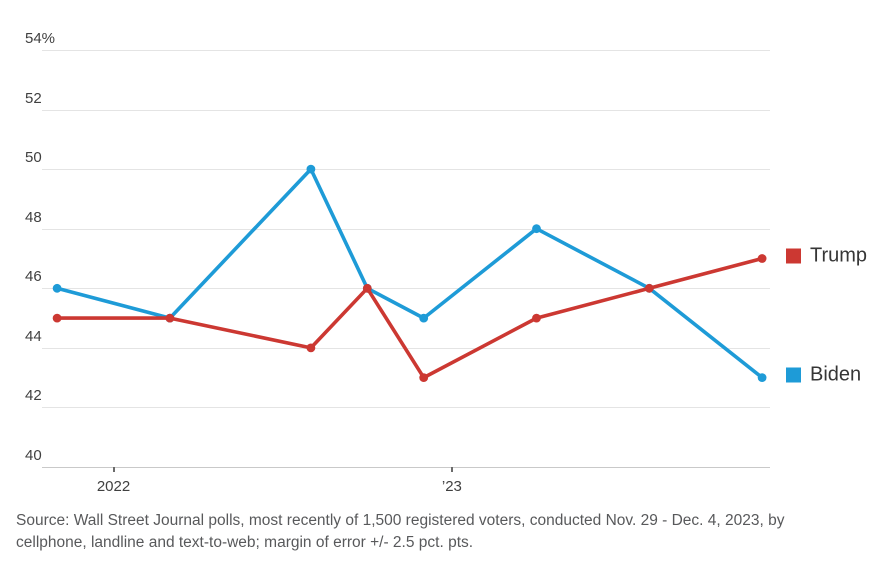  I want to click on y-axis-label-44: 44, so click(33, 336).